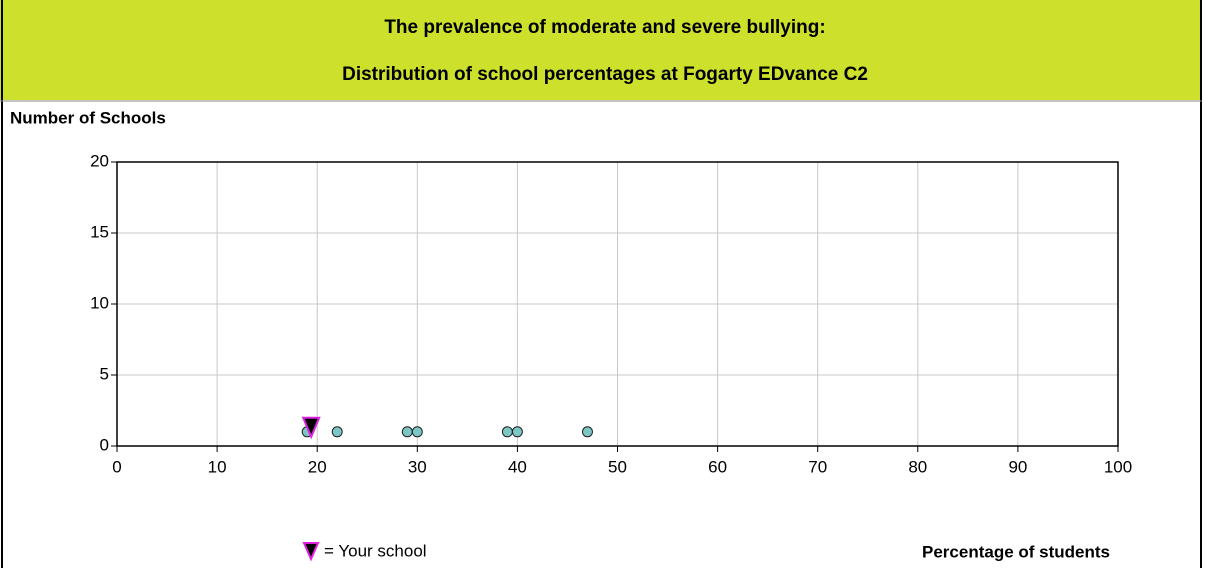 The width and height of the screenshot is (1209, 573). Describe the element at coordinates (717, 466) in the screenshot. I see `x-tick-label: 60` at that location.